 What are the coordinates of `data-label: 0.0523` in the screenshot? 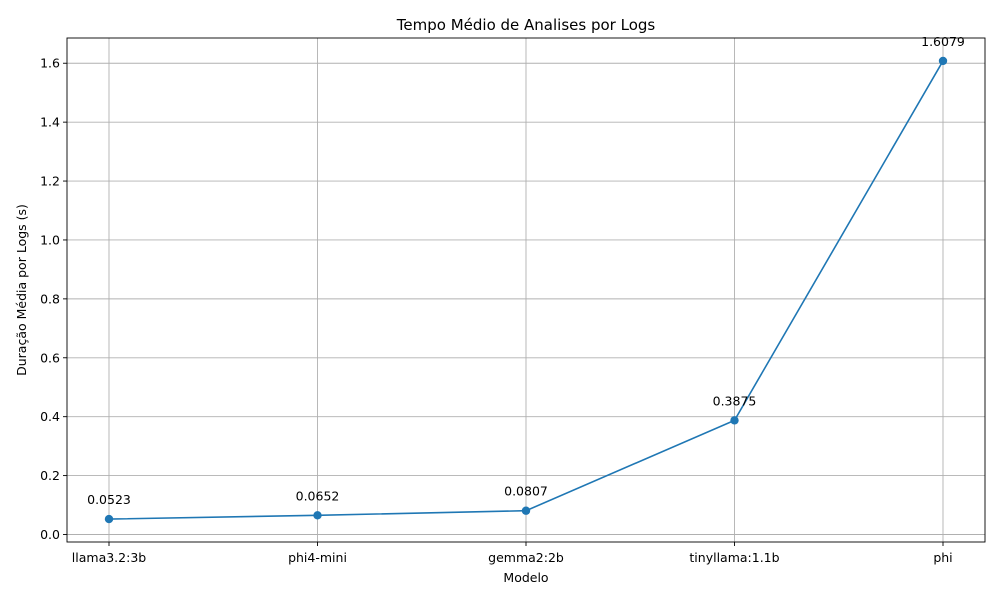 It's located at (109, 499).